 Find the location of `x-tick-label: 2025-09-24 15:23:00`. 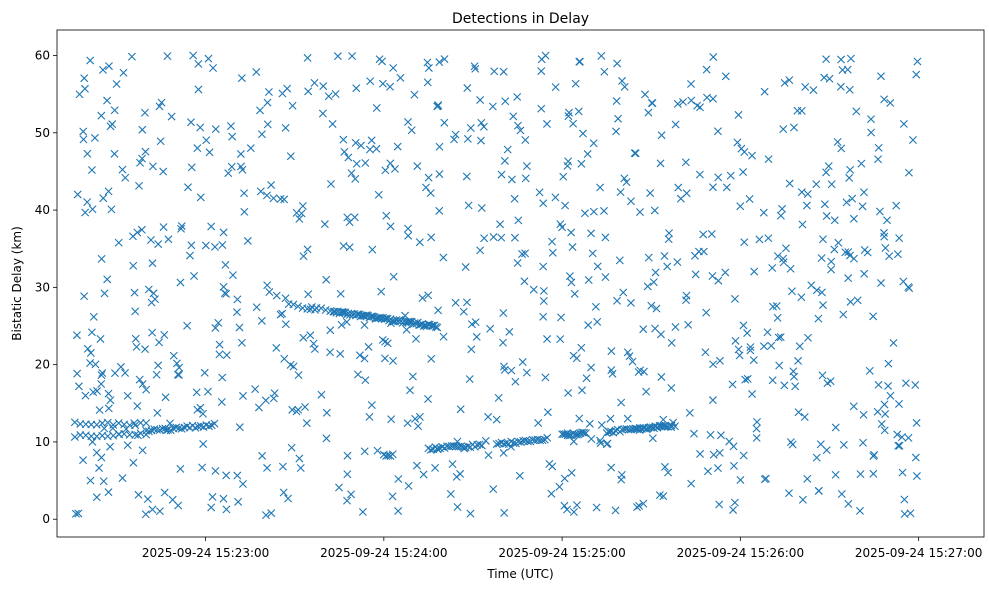

x-tick-label: 2025-09-24 15:23:00 is located at coordinates (205, 553).